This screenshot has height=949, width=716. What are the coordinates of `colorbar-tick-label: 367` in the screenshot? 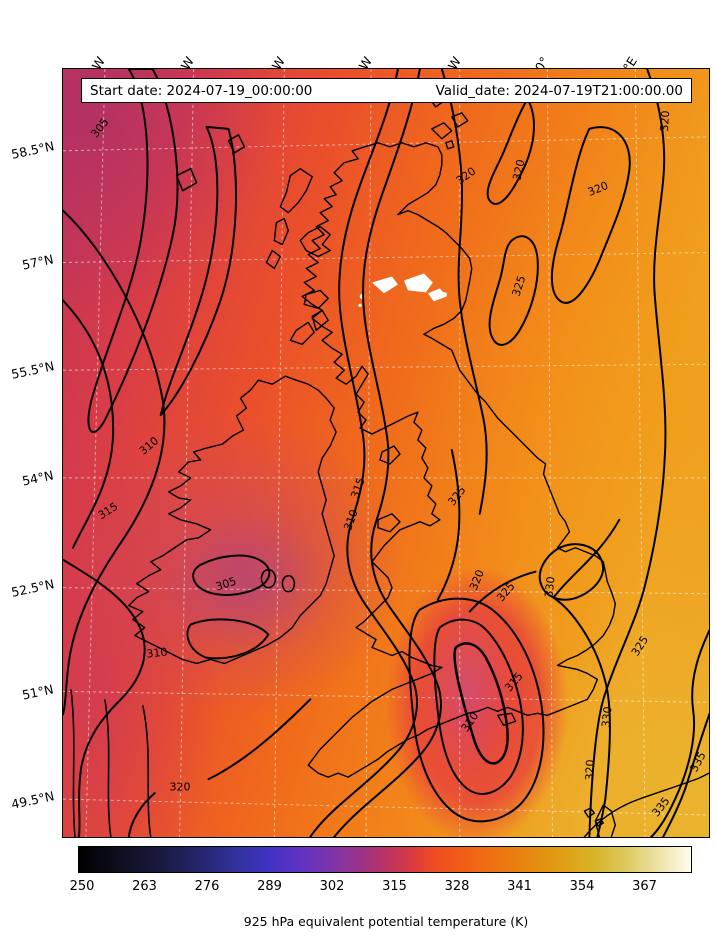 It's located at (644, 886).